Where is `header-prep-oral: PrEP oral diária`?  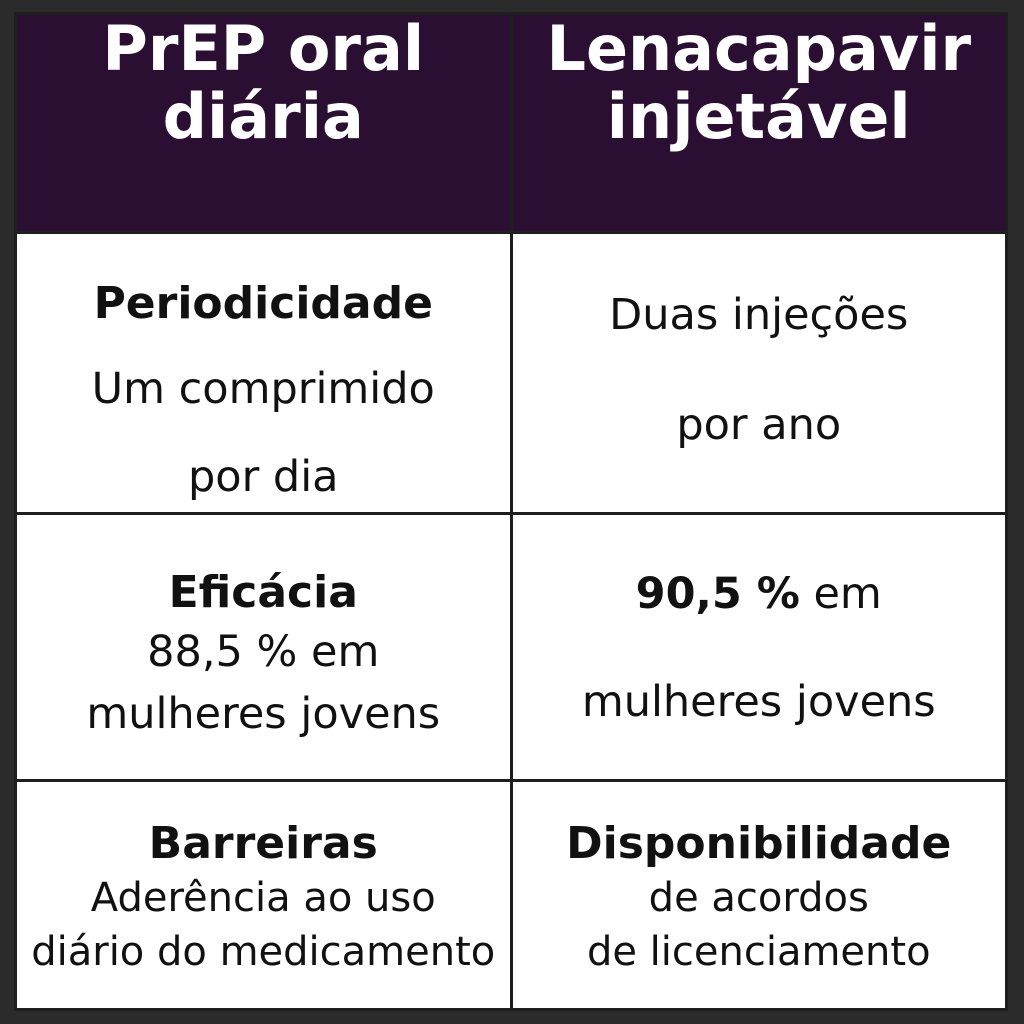
header-prep-oral: PrEP oral diária is located at coordinates (263, 123).